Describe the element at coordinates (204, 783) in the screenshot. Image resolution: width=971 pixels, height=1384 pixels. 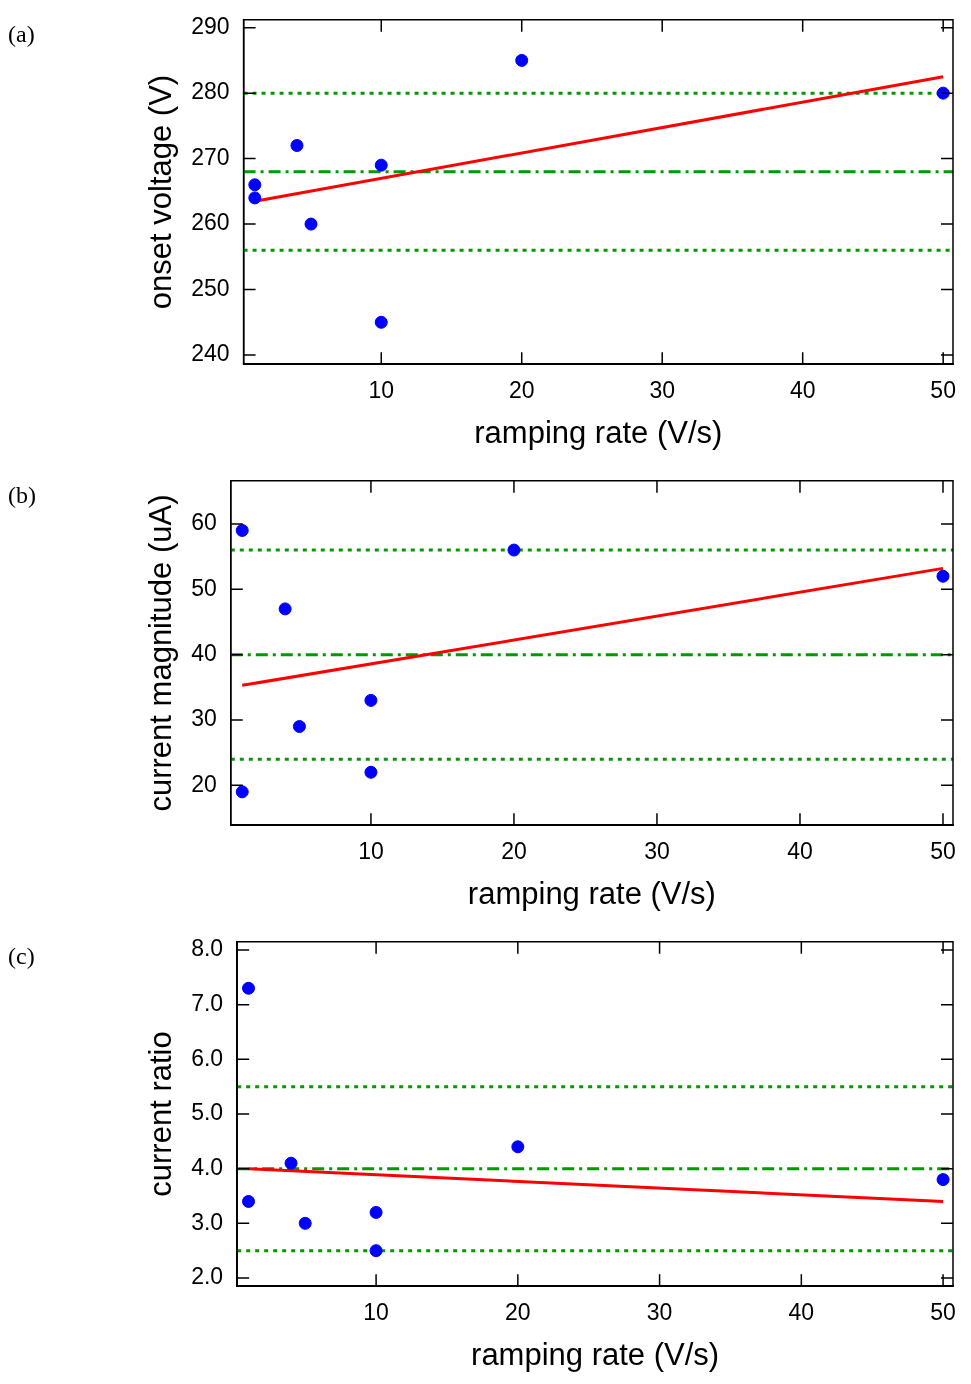
I see `y-tick-label: 20` at that location.